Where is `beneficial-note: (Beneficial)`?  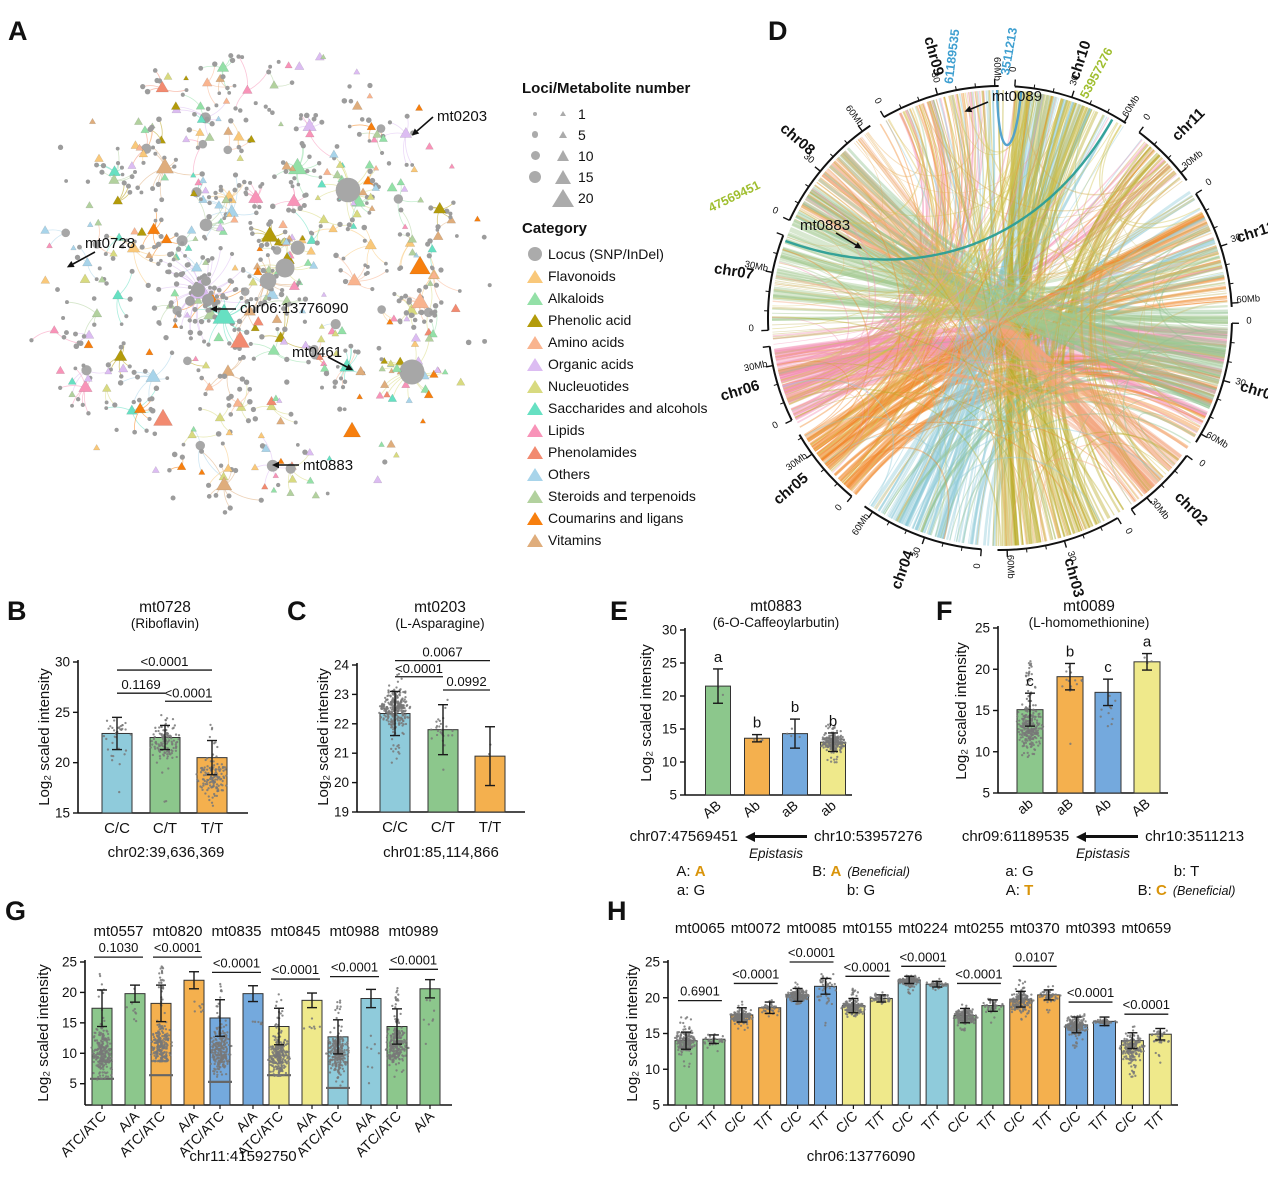 beneficial-note: (Beneficial) is located at coordinates (1204, 891).